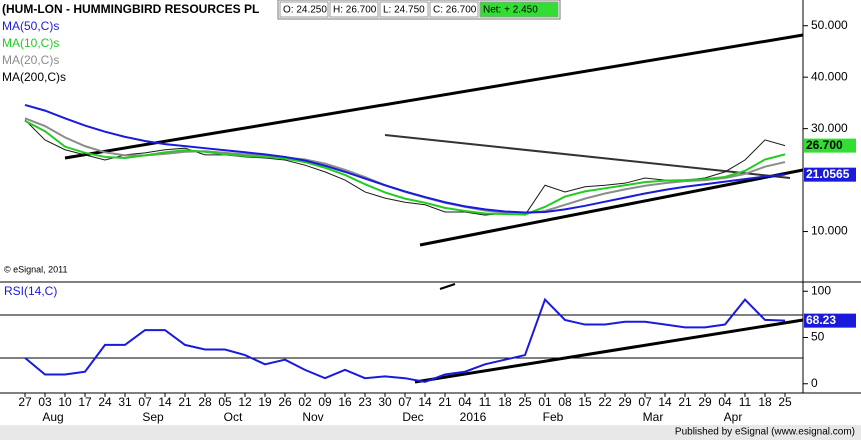 This screenshot has height=445, width=861. Describe the element at coordinates (30, 43) in the screenshot. I see `legend-entry: MA(10,C)s` at that location.